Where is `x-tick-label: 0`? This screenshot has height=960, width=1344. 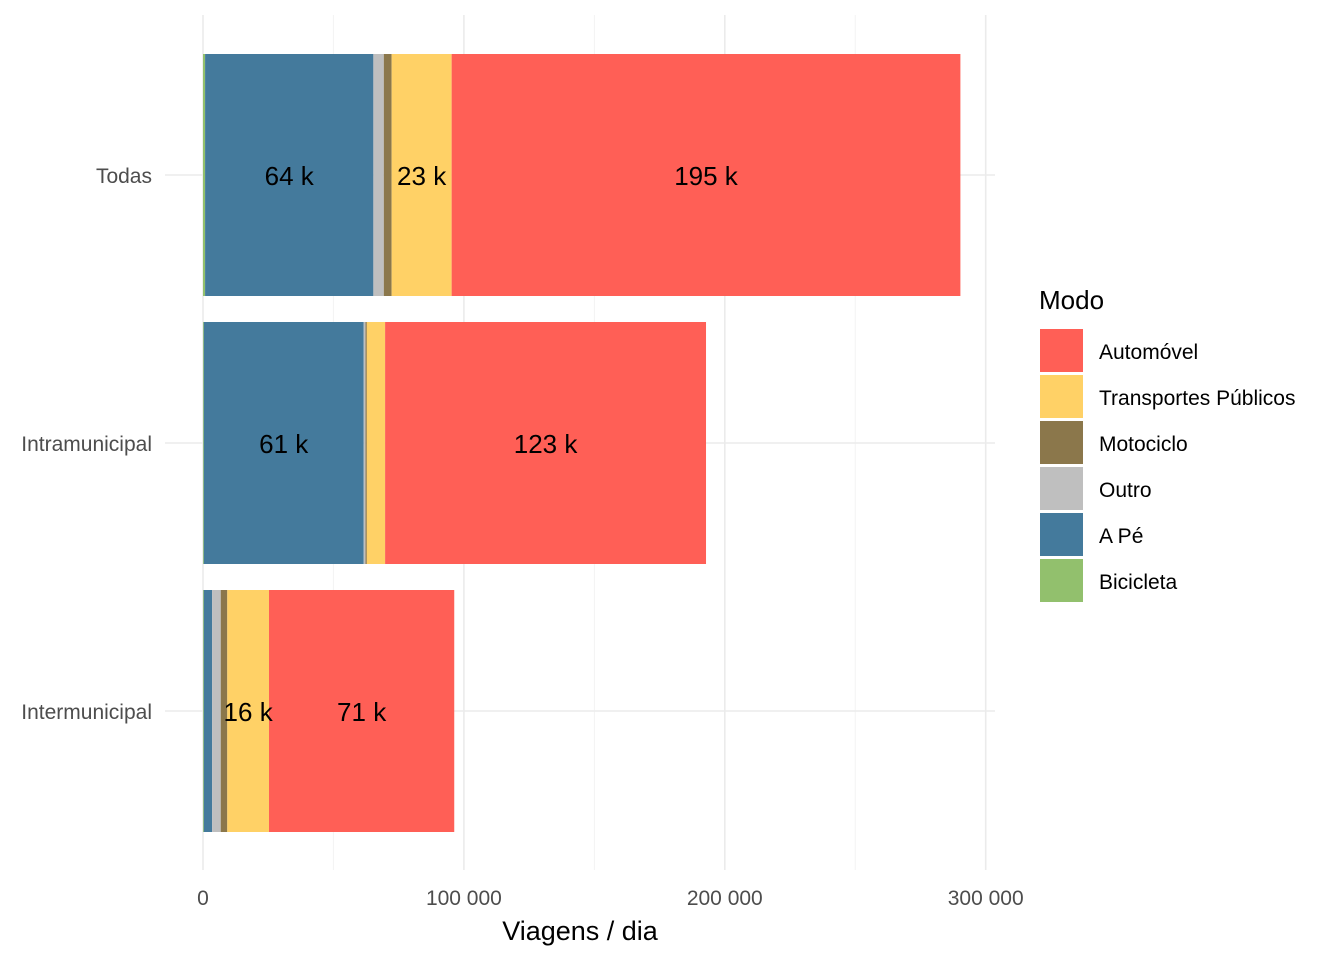 x-tick-label: 0 is located at coordinates (203, 898).